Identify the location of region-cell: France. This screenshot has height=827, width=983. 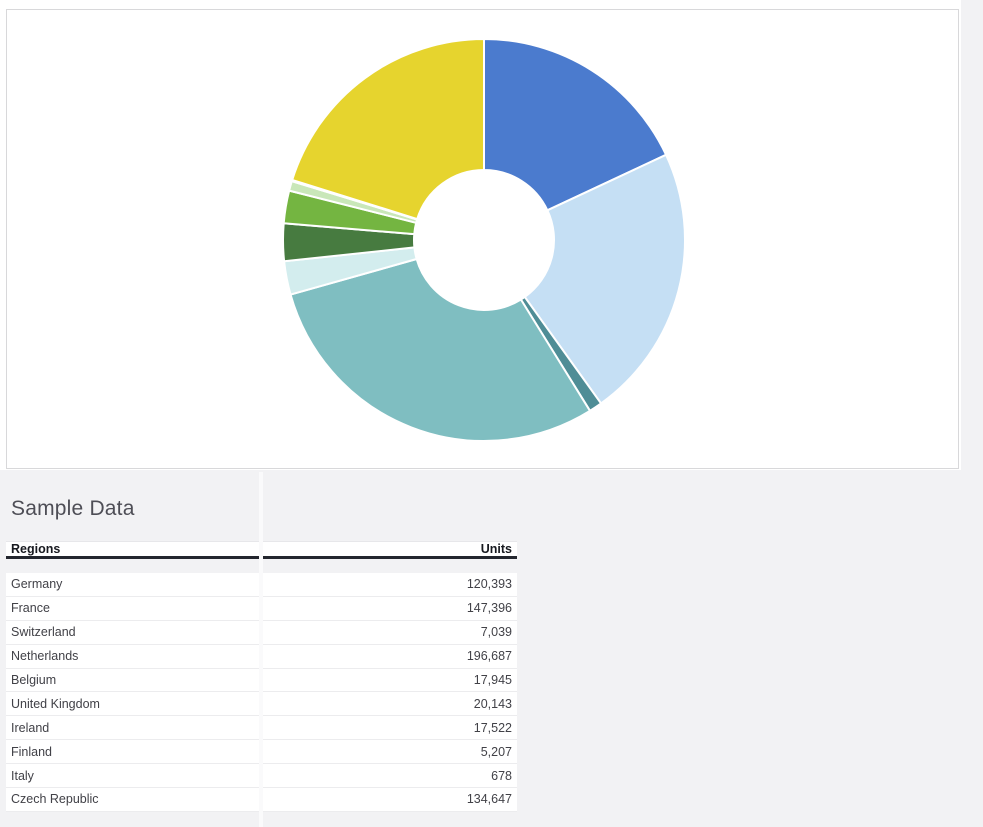
(132, 608).